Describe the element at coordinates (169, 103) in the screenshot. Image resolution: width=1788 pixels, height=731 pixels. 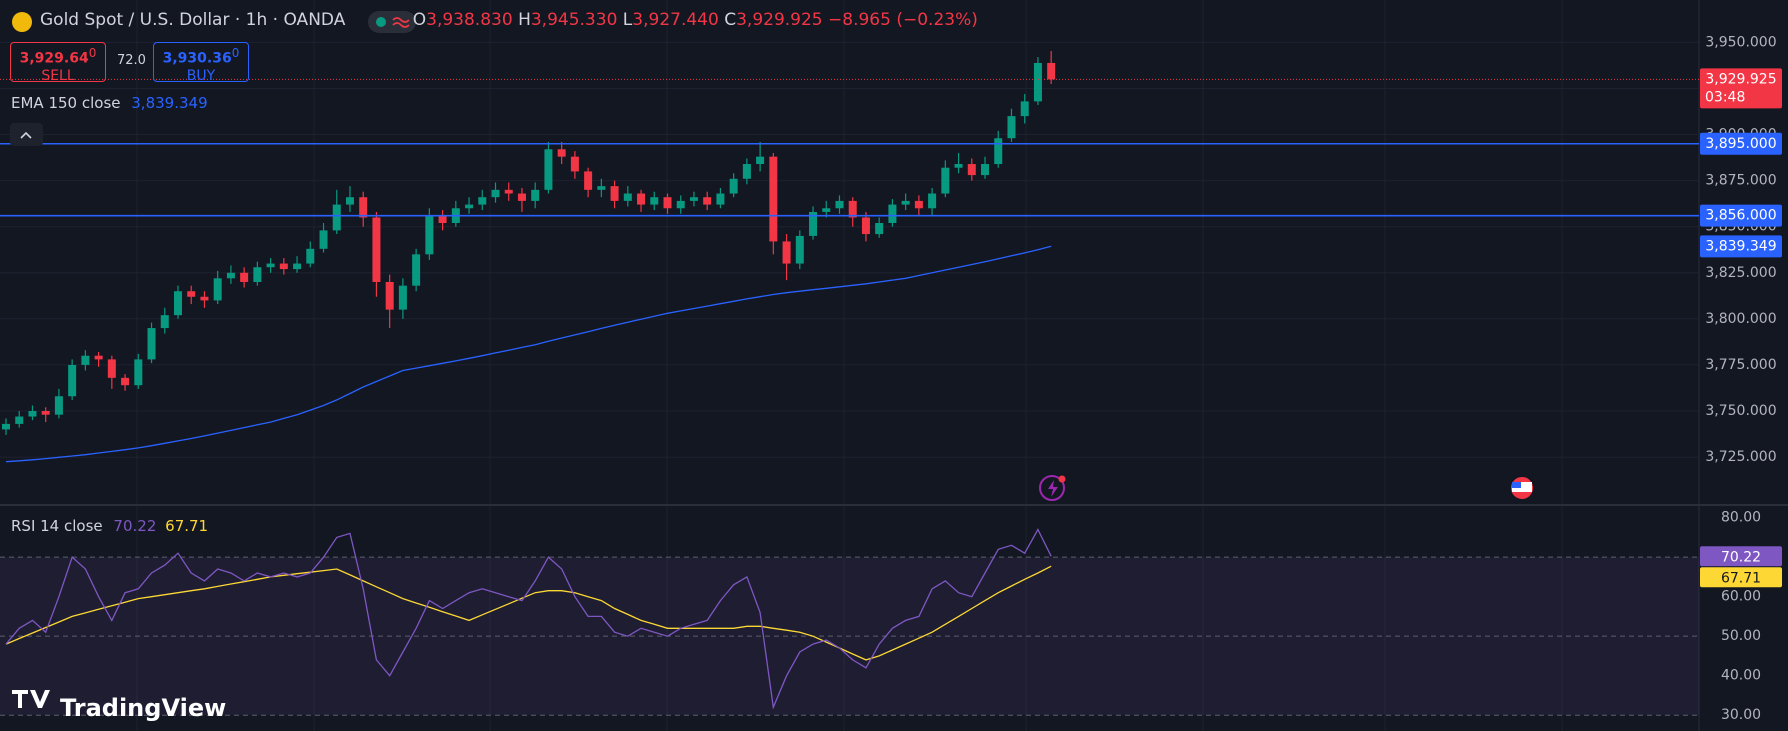
I see `ema-value: 3,839.349` at that location.